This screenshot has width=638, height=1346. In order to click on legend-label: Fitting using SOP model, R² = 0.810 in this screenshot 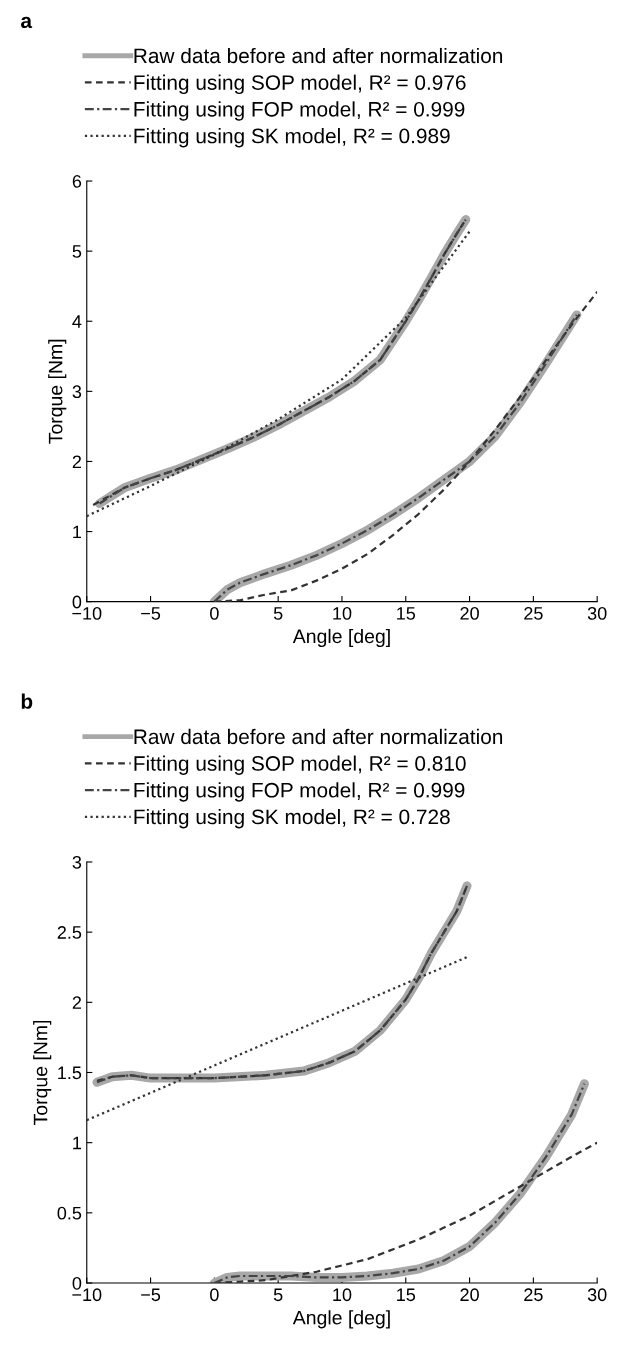, I will do `click(300, 765)`.